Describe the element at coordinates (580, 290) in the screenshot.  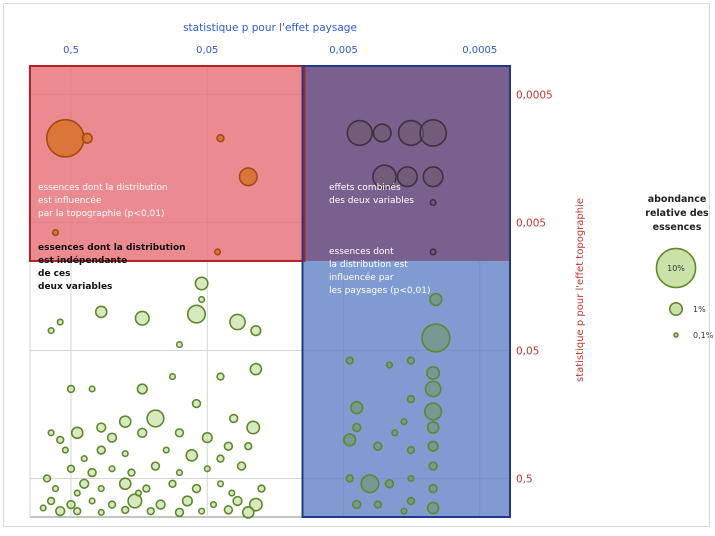
I see `right-axis-label: statistique p pour l'effet topographie` at that location.